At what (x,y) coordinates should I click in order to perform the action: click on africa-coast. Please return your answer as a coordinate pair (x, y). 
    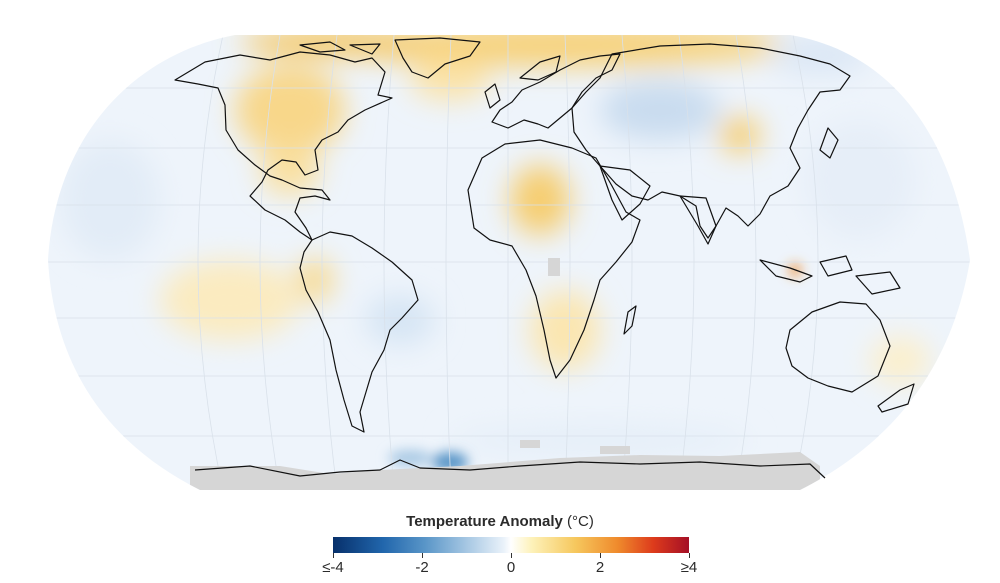
    Looking at the image, I should click on (554, 259).